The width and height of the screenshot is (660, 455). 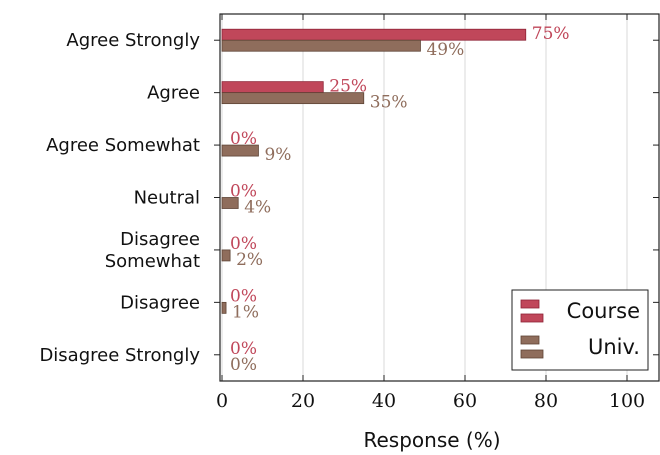 I want to click on data-label-univ: 1%, so click(x=245, y=312).